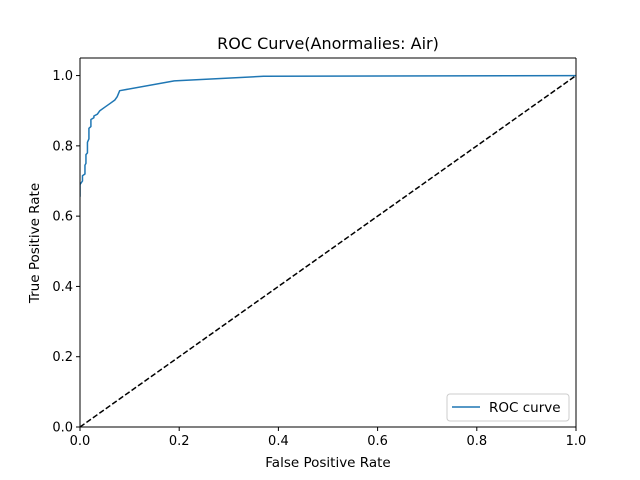  What do you see at coordinates (62, 287) in the screenshot?
I see `y-tick-label: 0.4` at bounding box center [62, 287].